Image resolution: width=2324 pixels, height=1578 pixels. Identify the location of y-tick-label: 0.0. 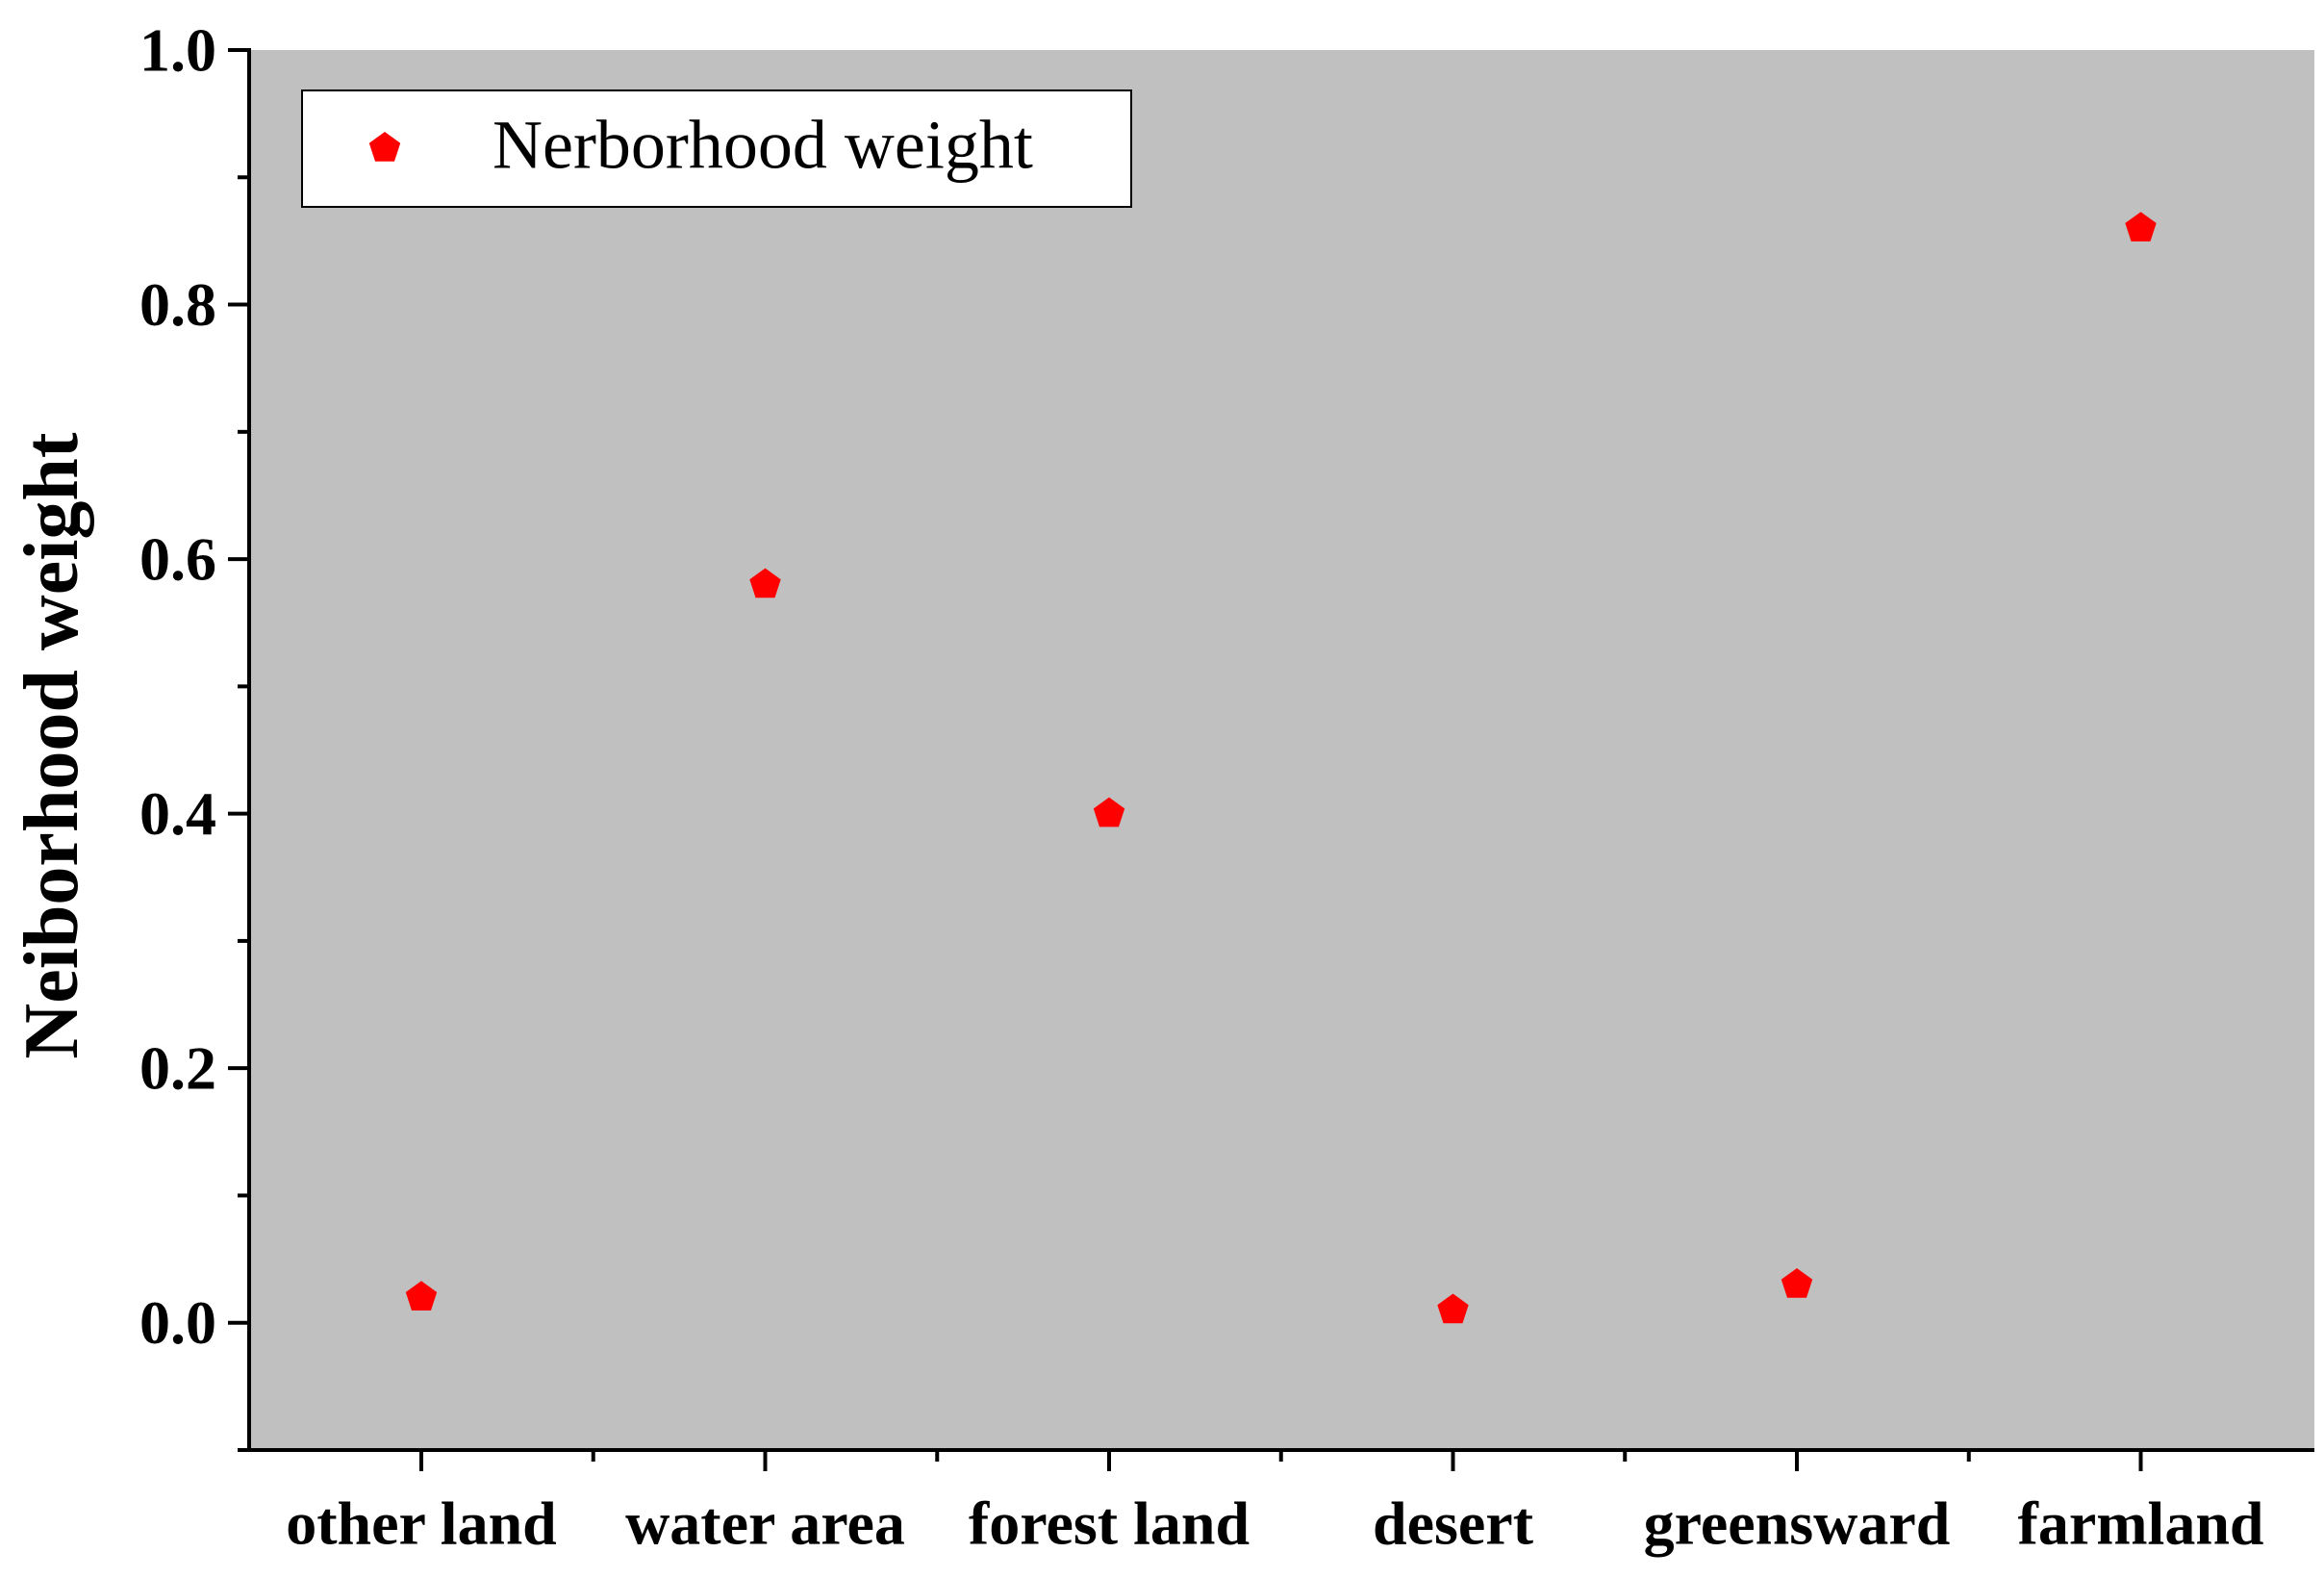
(177, 1322).